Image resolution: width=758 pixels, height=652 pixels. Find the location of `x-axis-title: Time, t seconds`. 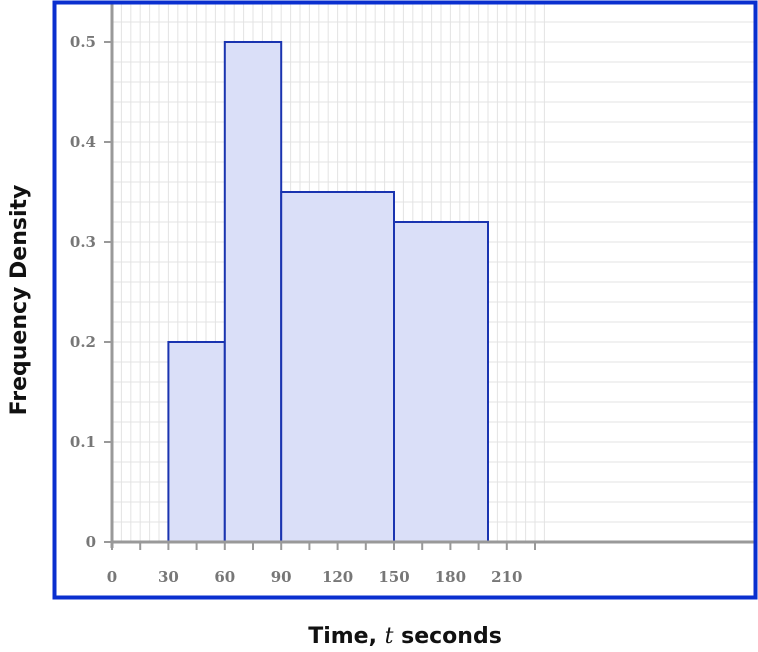

x-axis-title: Time, t seconds is located at coordinates (405, 636).